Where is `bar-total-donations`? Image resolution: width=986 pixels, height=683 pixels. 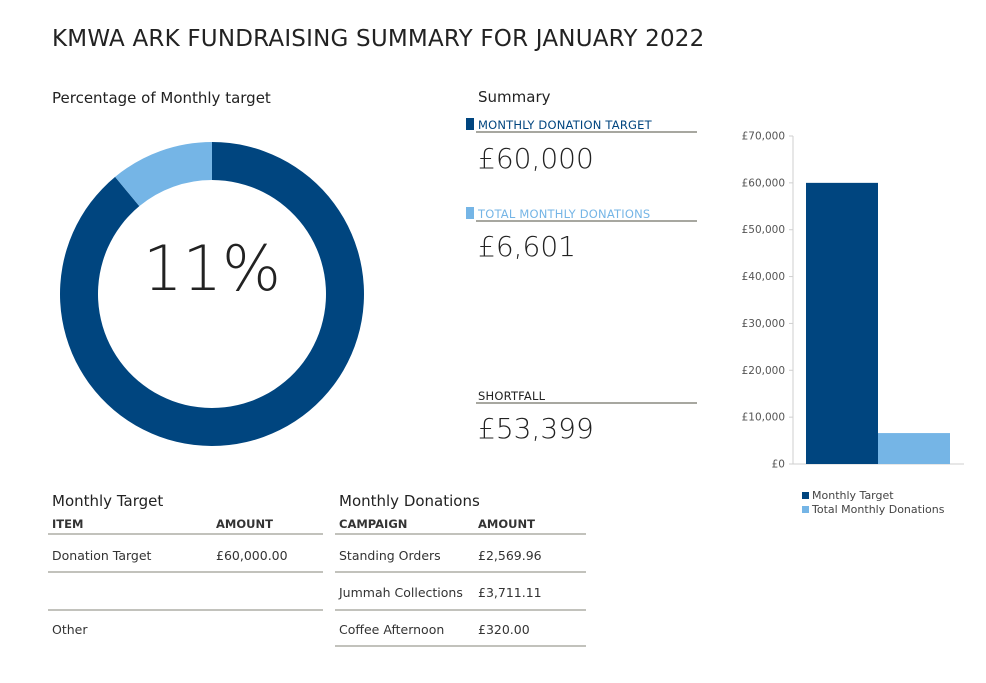 bar-total-donations is located at coordinates (914, 448).